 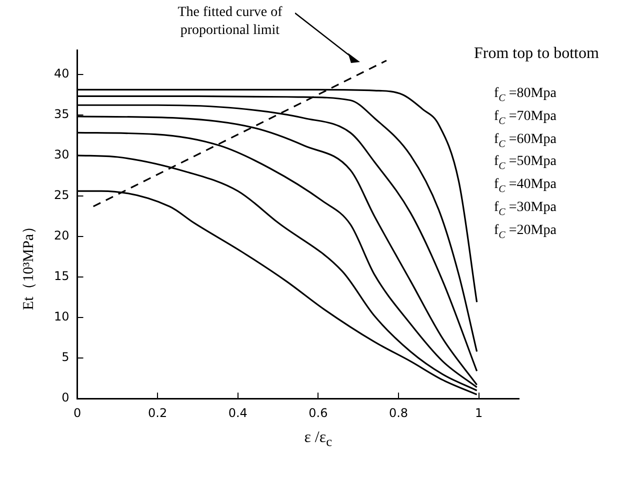 What do you see at coordinates (318, 439) in the screenshot?
I see `x-axis-title: ε /ε$_{c}$` at bounding box center [318, 439].